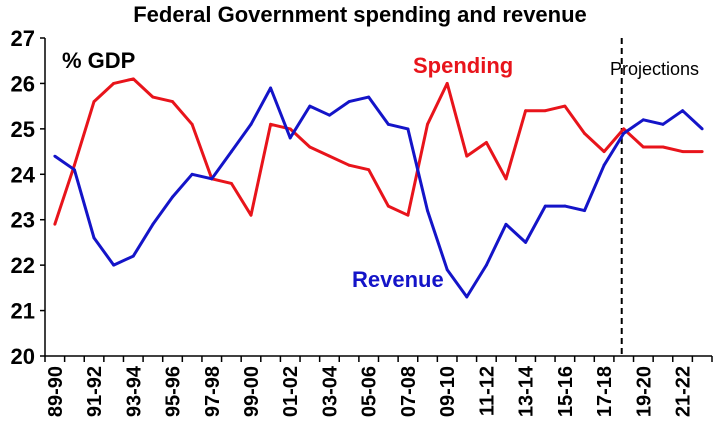  What do you see at coordinates (23, 129) in the screenshot?
I see `y-tick-label: 25` at bounding box center [23, 129].